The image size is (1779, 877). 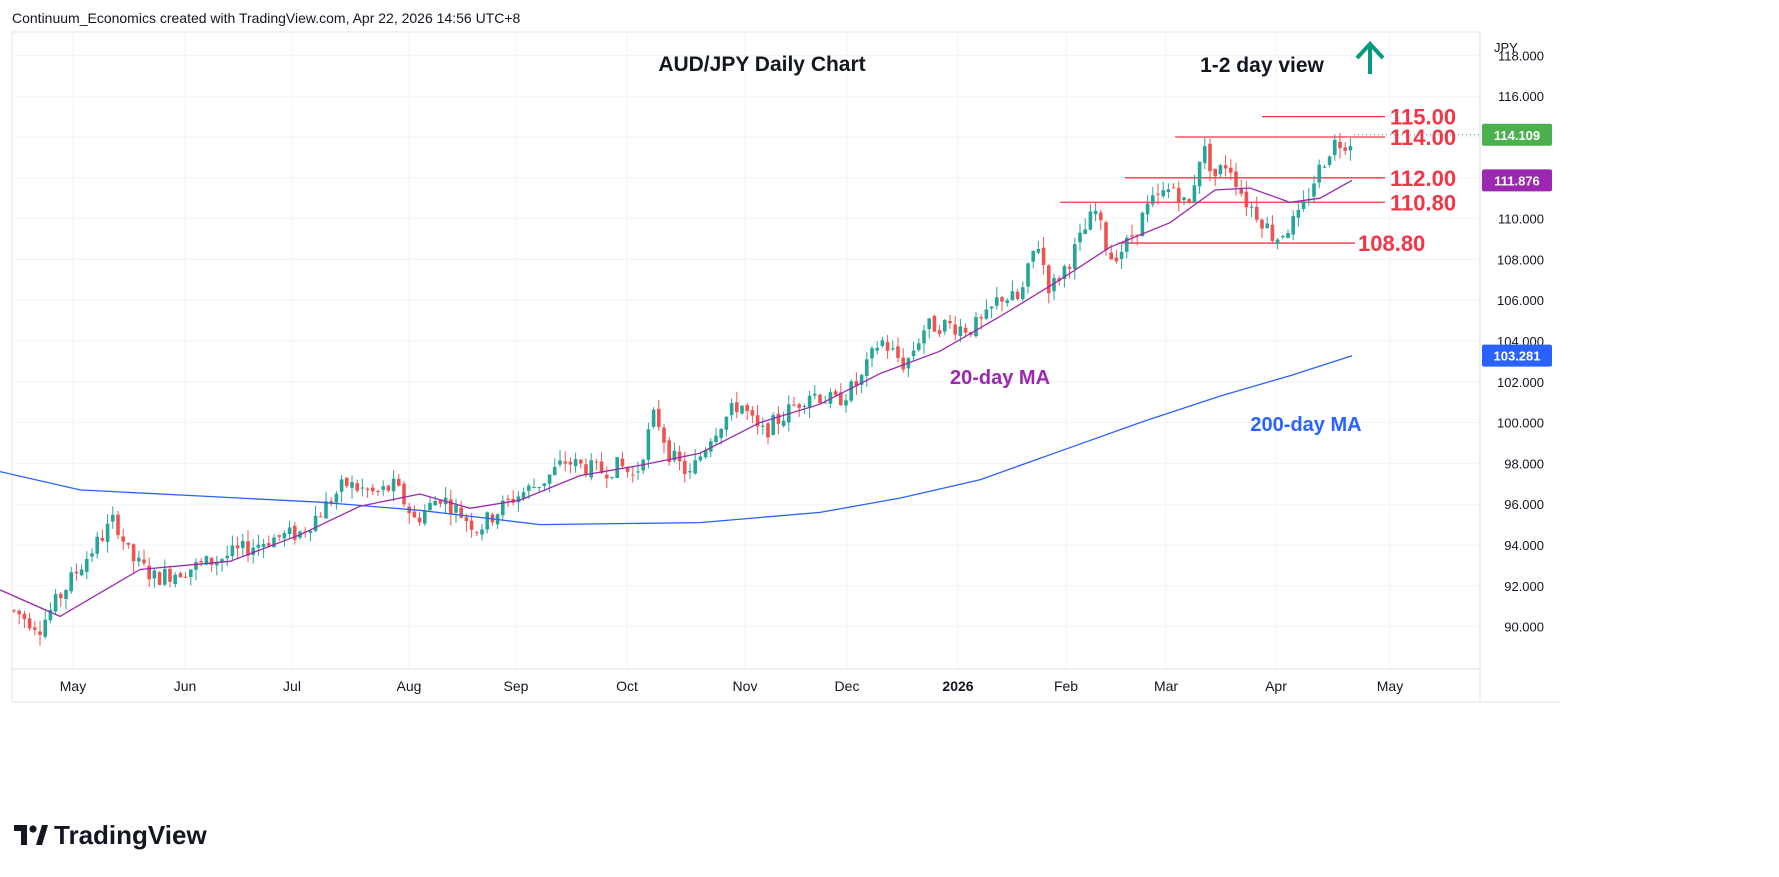 What do you see at coordinates (1520, 259) in the screenshot?
I see `y-tick-label: 108.000` at bounding box center [1520, 259].